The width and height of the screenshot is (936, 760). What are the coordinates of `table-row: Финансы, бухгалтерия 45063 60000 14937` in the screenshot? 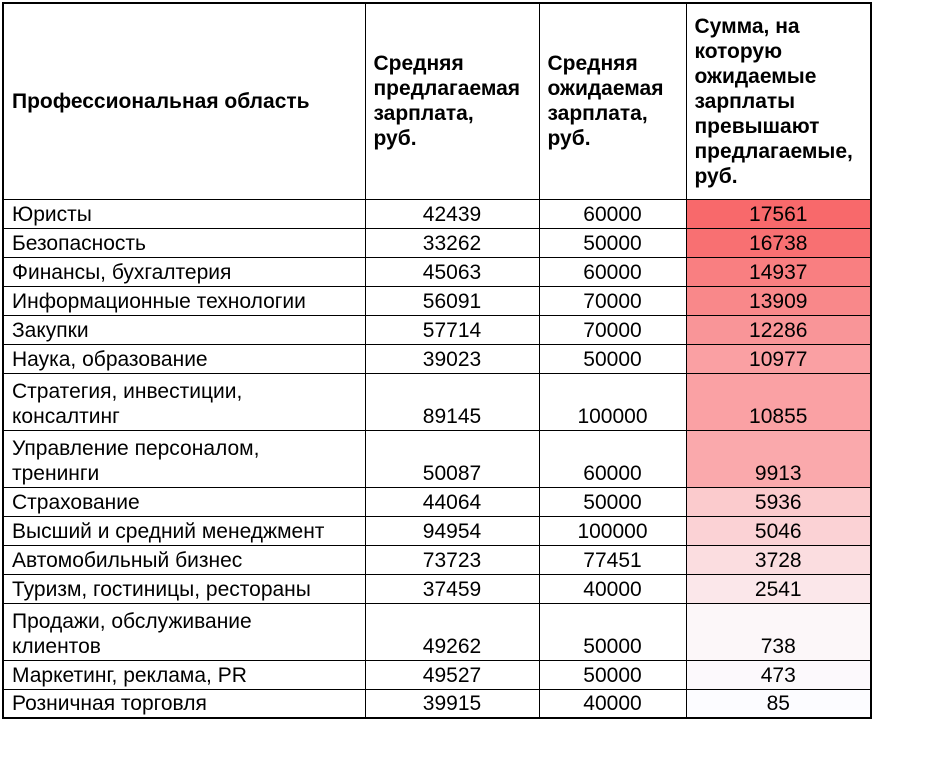 It's located at (437, 271).